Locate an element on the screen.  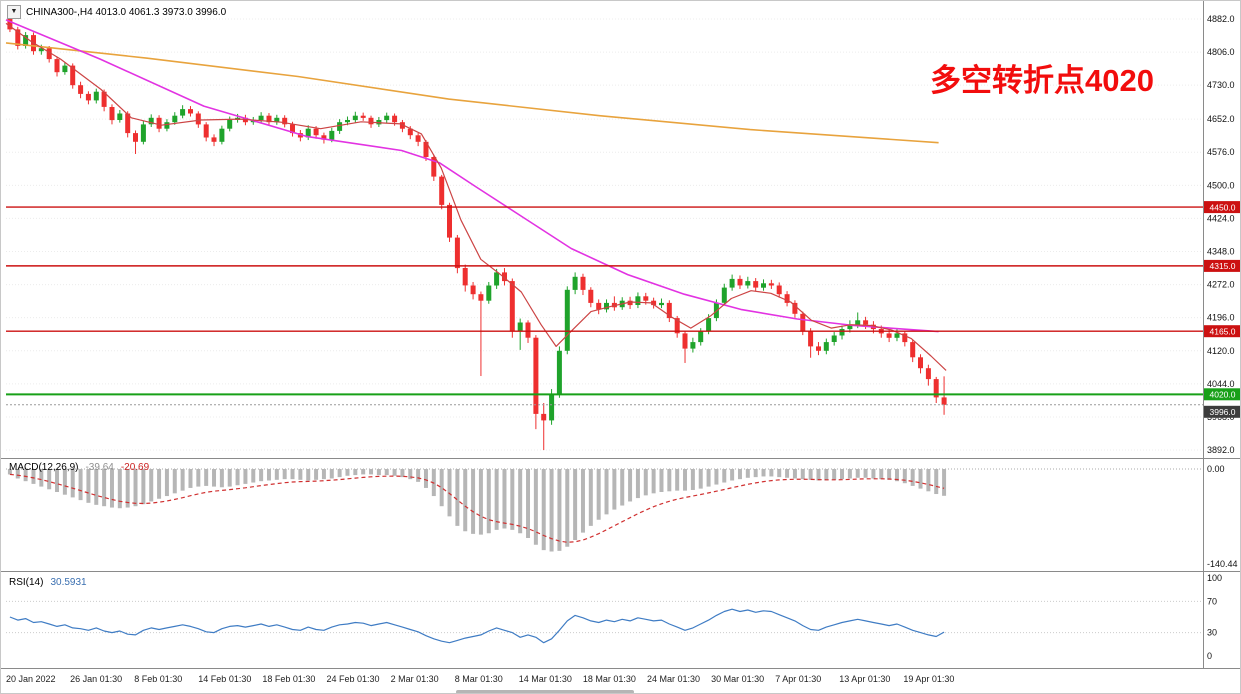
macd-panel-label: MACD(12,26,9) -39.64 -20.69 is located at coordinates (79, 467).